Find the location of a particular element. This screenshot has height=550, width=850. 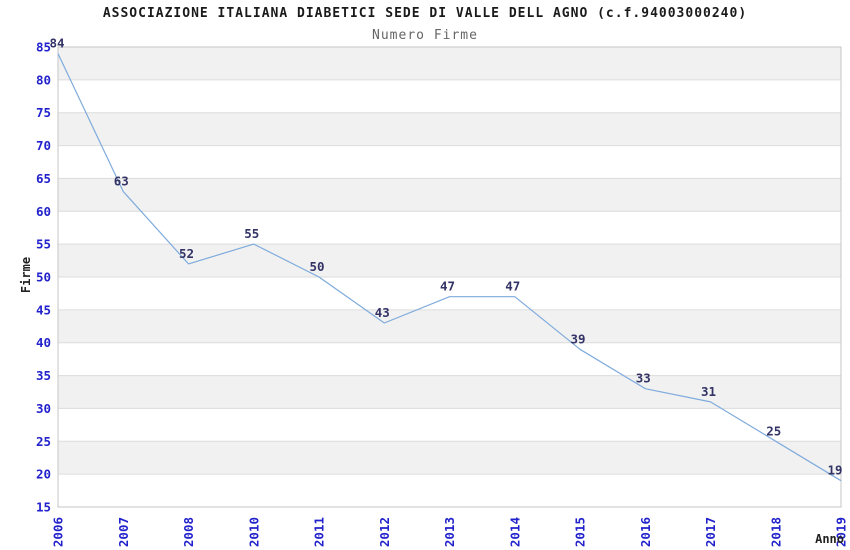

y-tick-label: 60 is located at coordinates (43, 211).